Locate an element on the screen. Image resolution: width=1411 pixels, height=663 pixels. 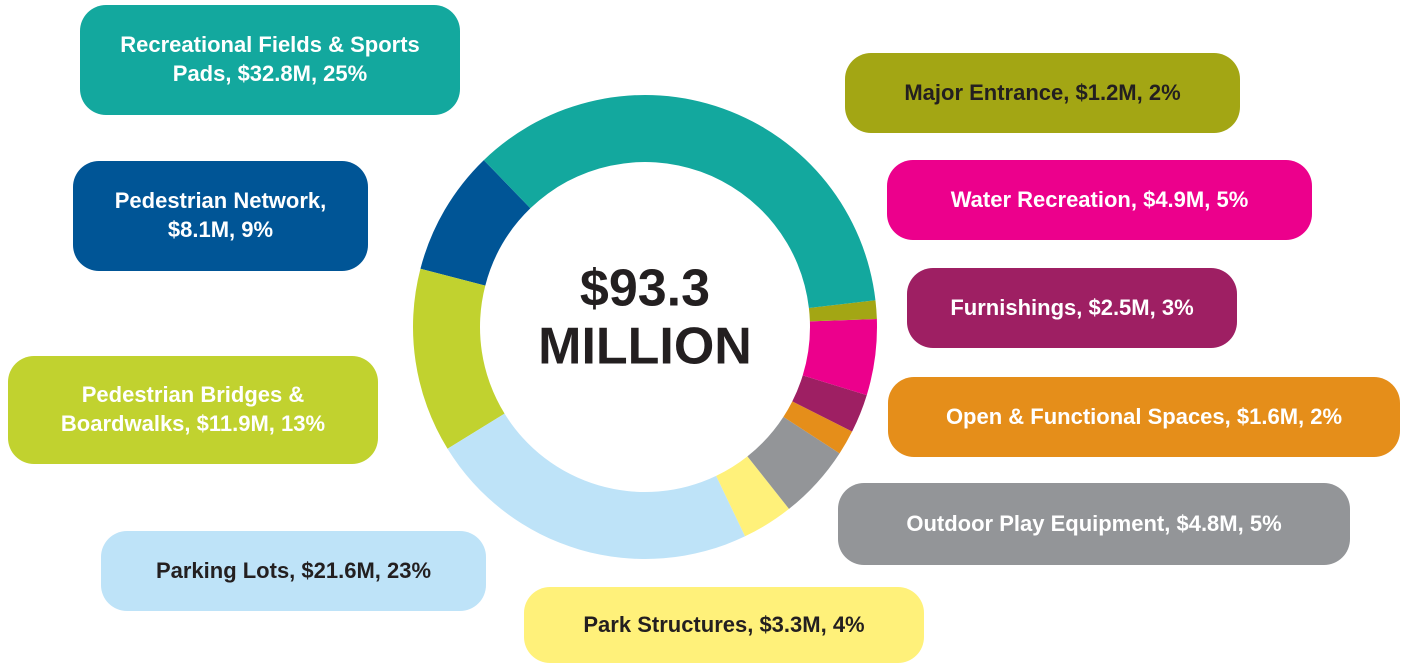
center-unit: MILLION is located at coordinates (645, 347).